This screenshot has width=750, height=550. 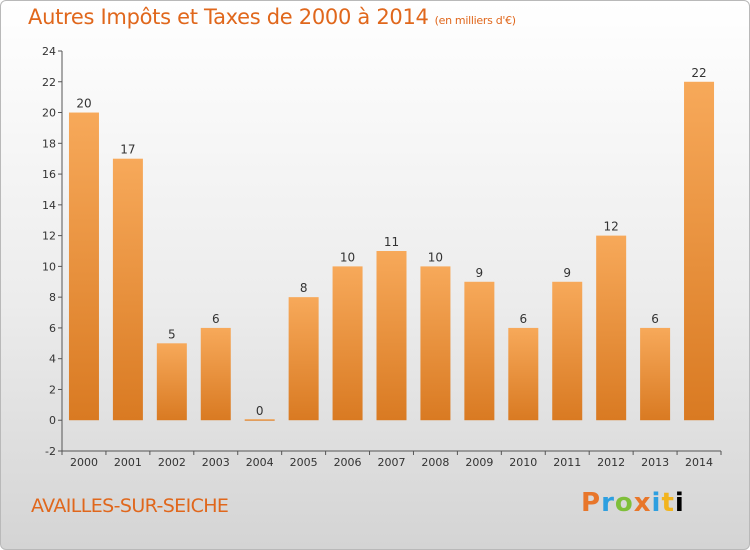 I want to click on logo-letter: t, so click(x=668, y=503).